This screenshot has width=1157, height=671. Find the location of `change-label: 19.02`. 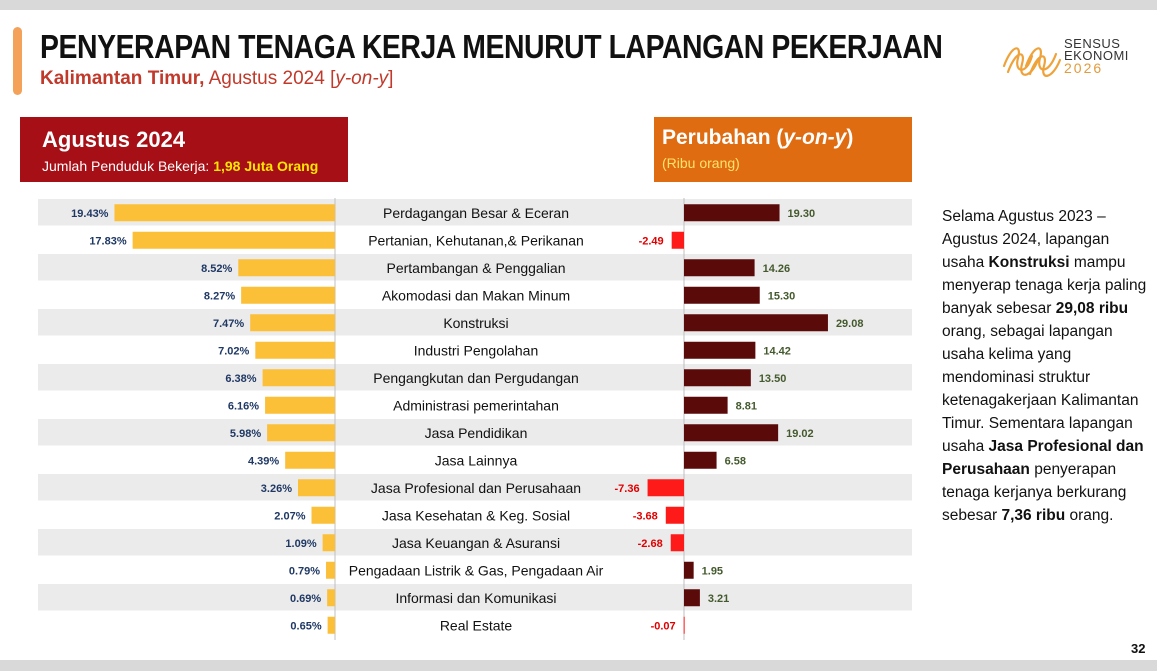

change-label: 19.02 is located at coordinates (800, 434).